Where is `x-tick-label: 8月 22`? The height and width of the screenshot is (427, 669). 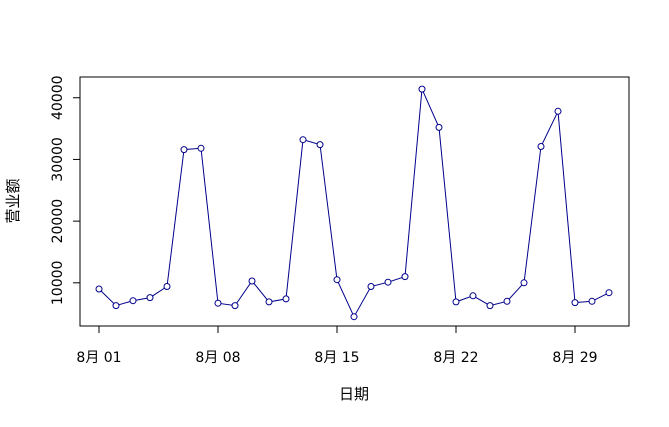
x-tick-label: 8月 22 is located at coordinates (455, 358).